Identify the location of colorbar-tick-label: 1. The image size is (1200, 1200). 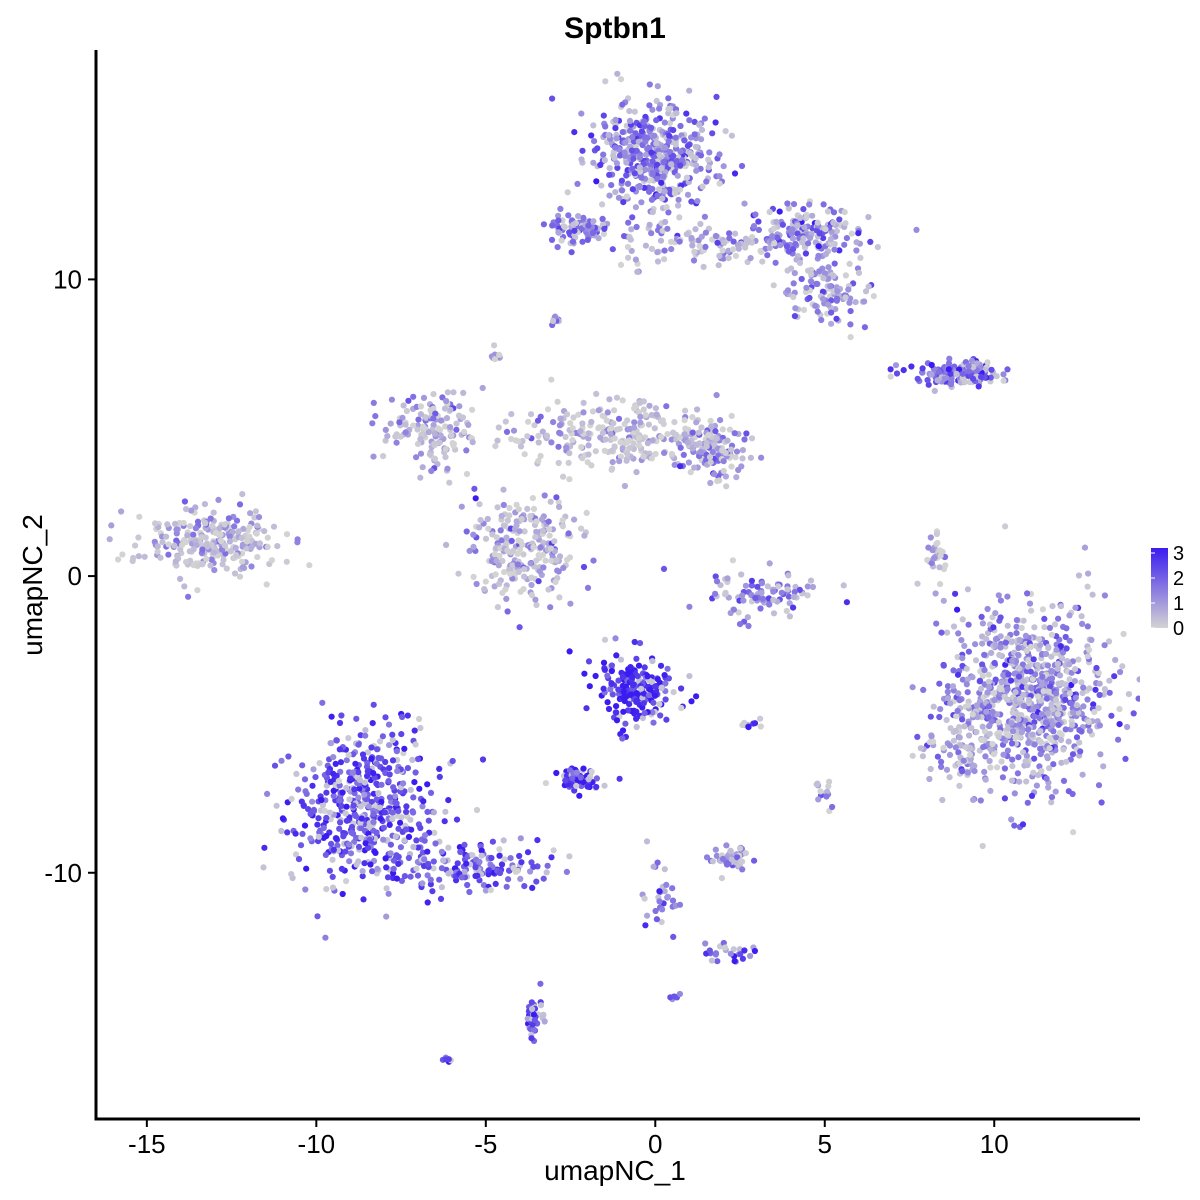
(1178, 604).